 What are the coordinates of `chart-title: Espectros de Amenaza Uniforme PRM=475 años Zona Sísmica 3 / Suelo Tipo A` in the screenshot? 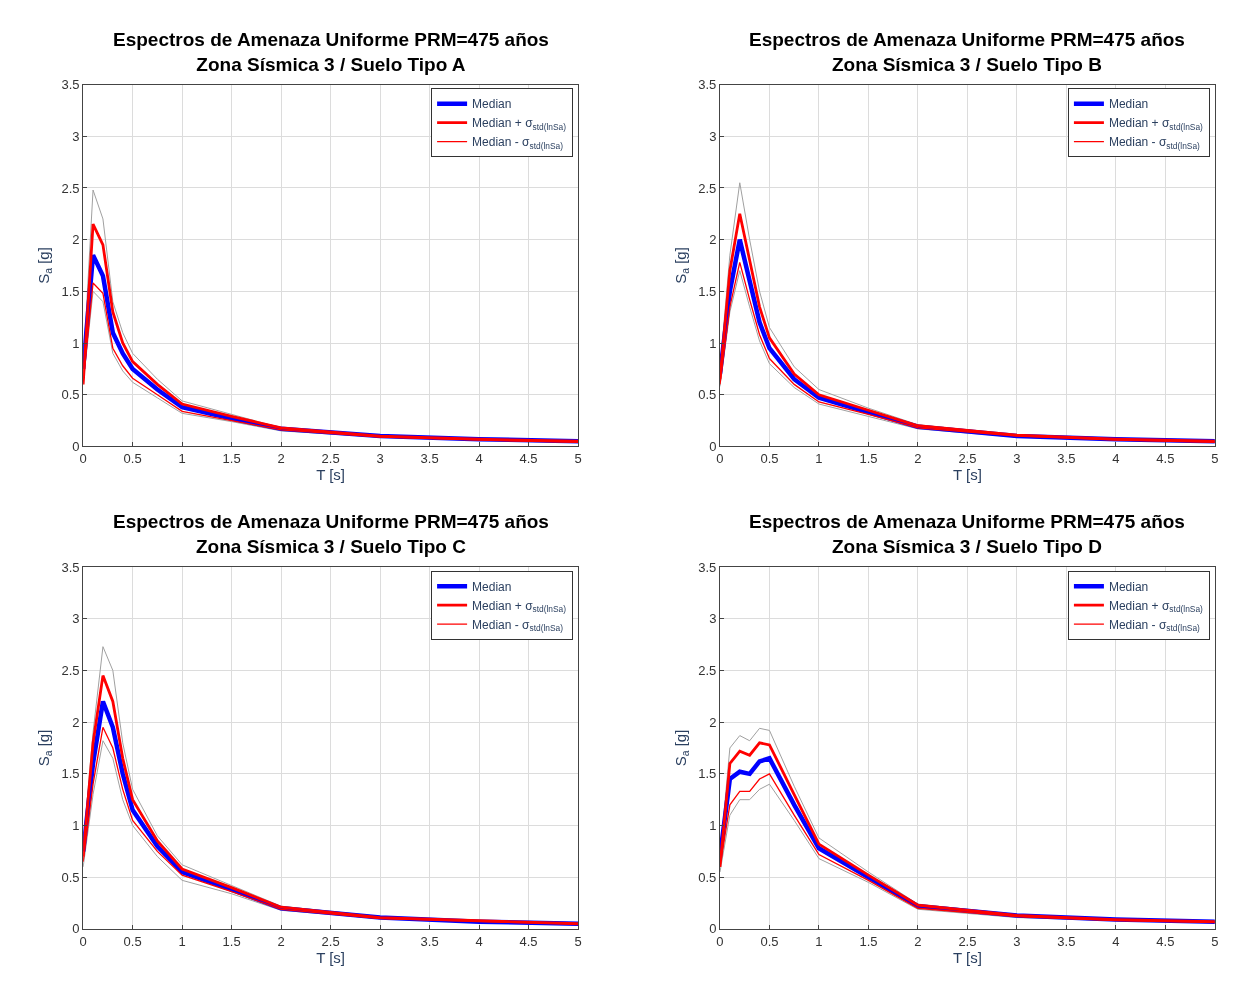 It's located at (331, 52).